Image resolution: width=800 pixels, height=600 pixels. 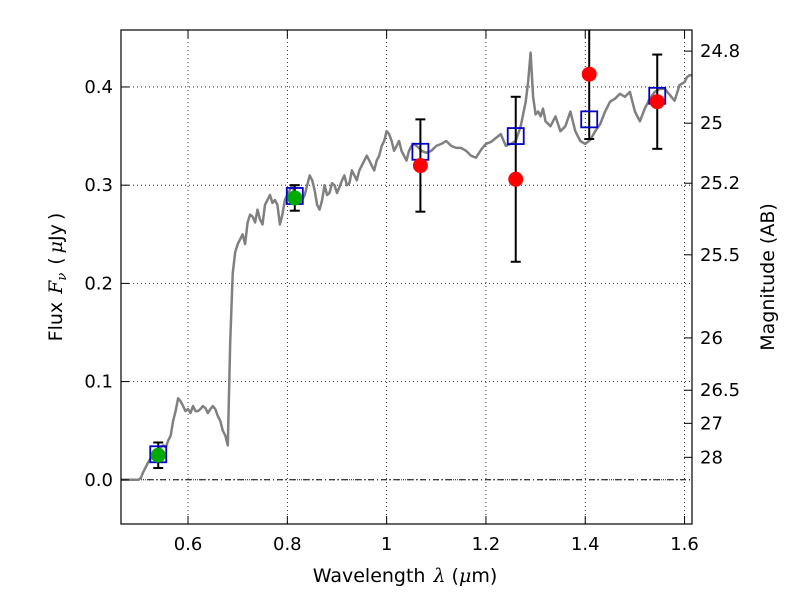 What do you see at coordinates (405, 576) in the screenshot?
I see `x-axis-label: Wavelength λ (μm)` at bounding box center [405, 576].